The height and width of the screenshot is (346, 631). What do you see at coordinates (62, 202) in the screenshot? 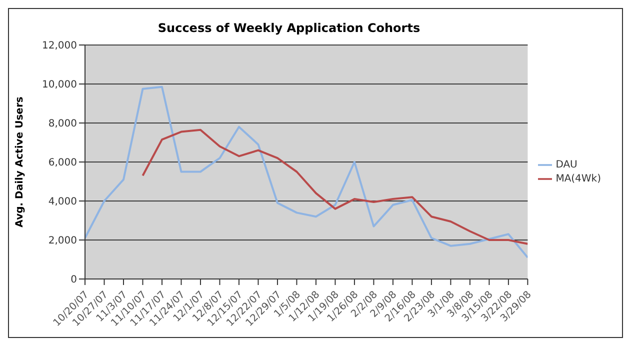
I see `y-tick-label: 4,000` at bounding box center [62, 202].